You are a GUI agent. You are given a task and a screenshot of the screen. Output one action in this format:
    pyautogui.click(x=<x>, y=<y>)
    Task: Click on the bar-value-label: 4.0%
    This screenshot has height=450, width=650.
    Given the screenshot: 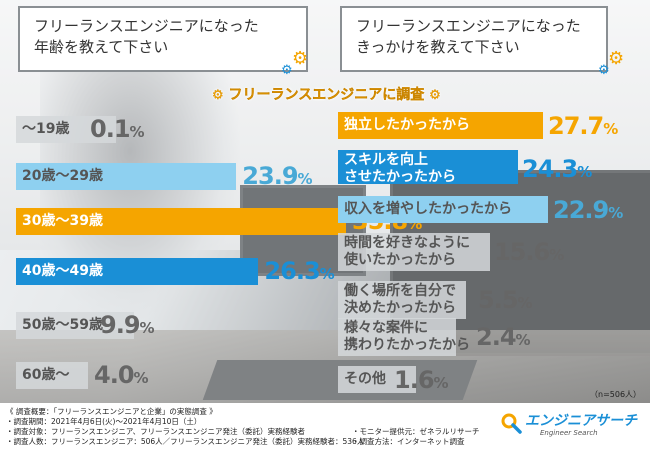 What is the action you would take?
    pyautogui.click(x=121, y=375)
    